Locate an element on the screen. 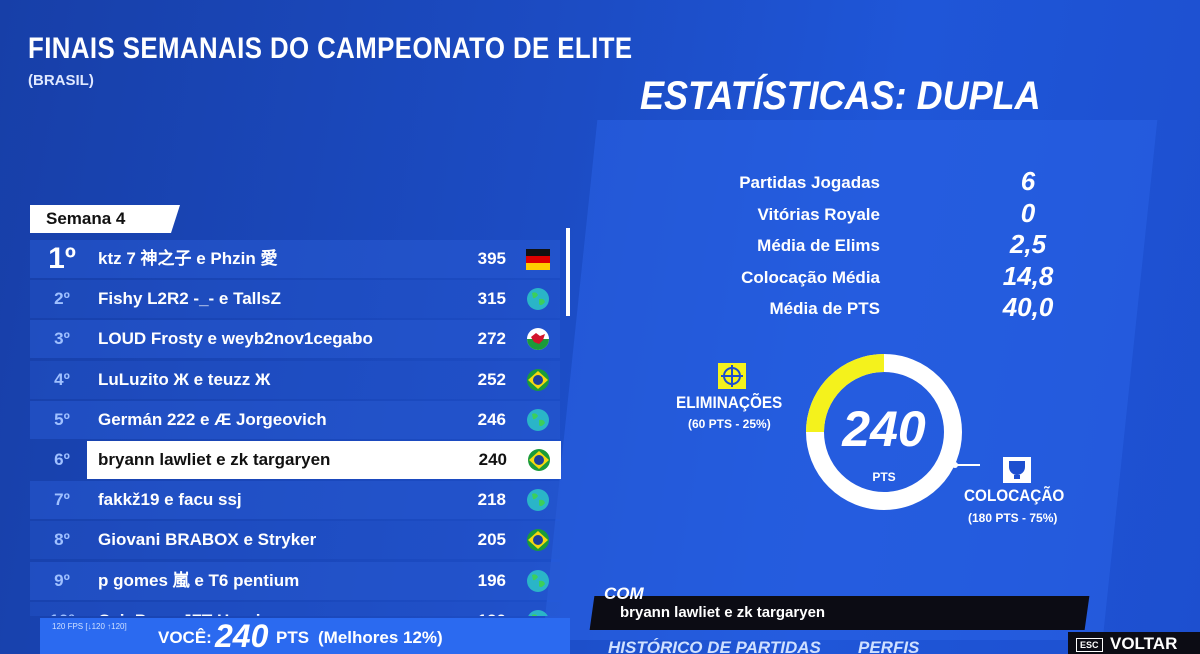  region: (BRASIL) is located at coordinates (61, 80).